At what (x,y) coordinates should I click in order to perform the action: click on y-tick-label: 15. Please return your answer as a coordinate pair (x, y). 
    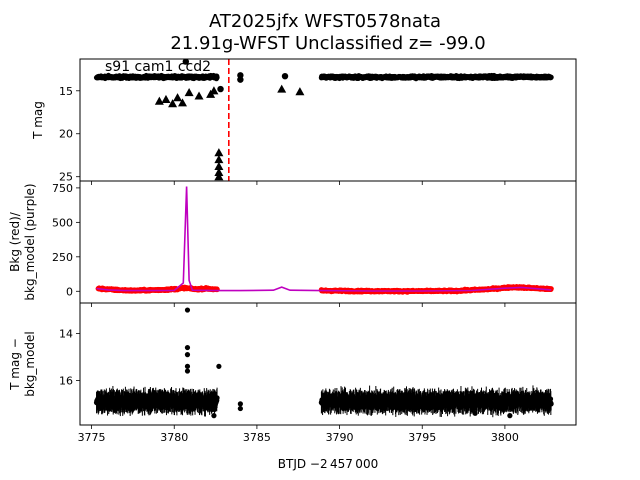
    Looking at the image, I should click on (66, 91).